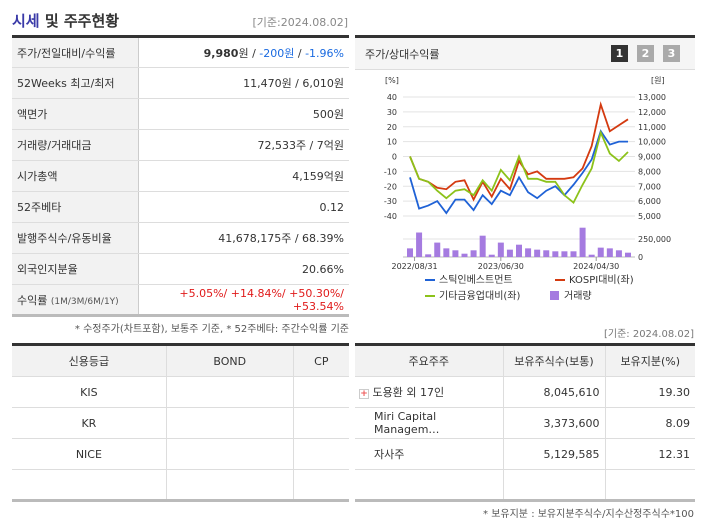 This screenshot has height=525, width=702. Describe the element at coordinates (619, 53) in the screenshot. I see `chart-page-1-button: 1` at that location.